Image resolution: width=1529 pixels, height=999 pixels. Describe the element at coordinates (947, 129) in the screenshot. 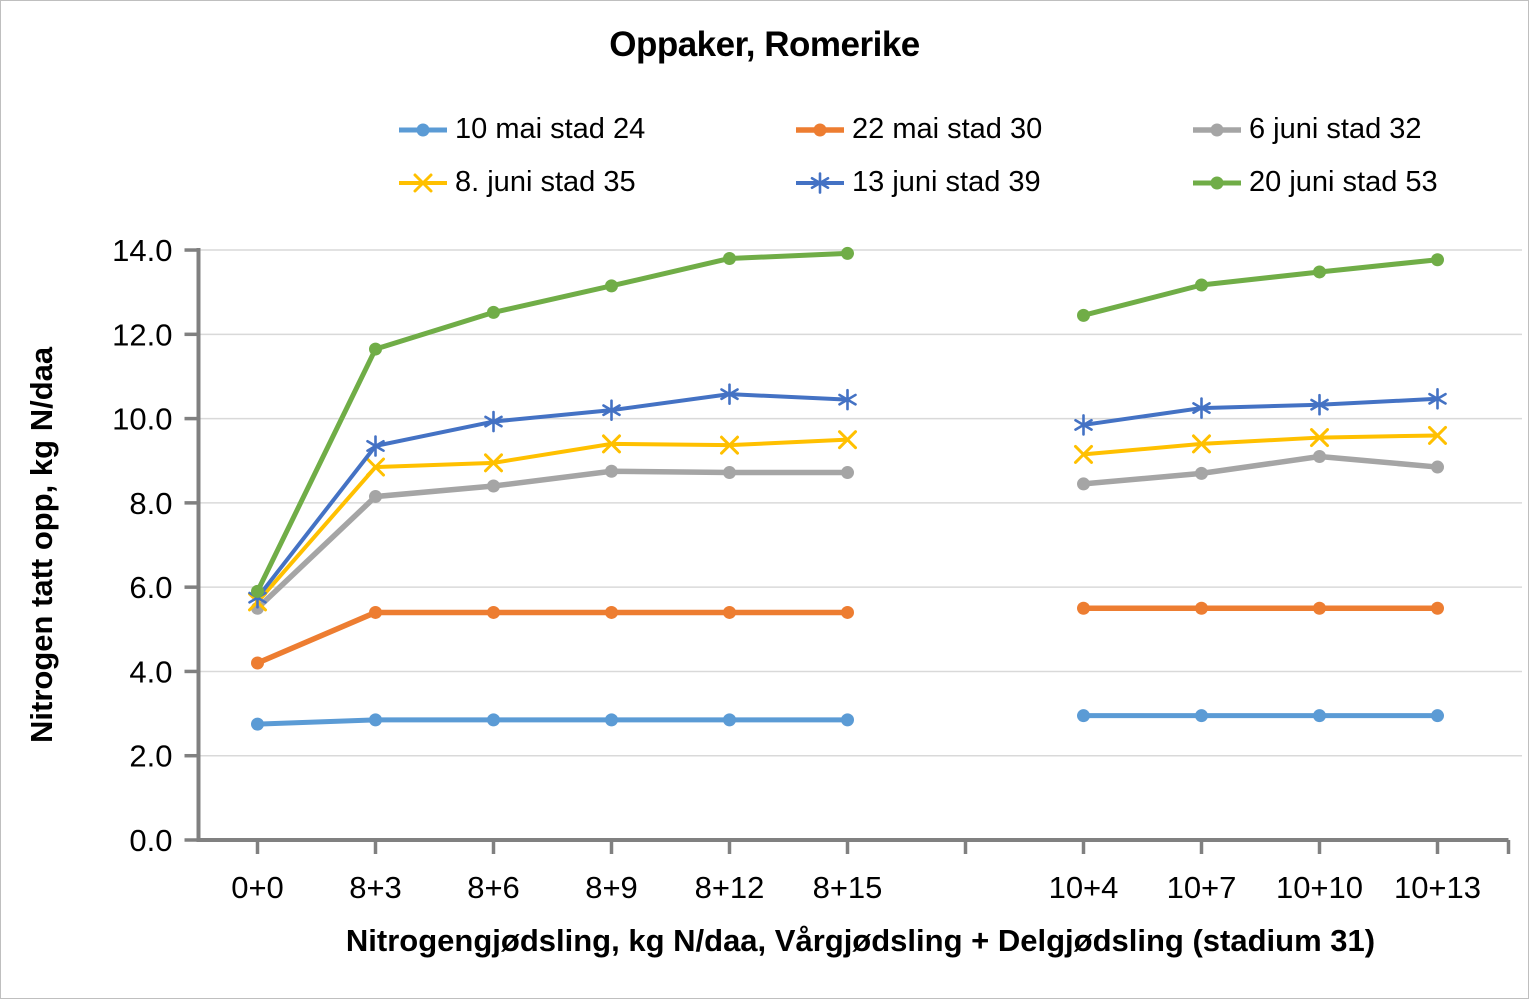

I see `legend-label: 22 mai stad 30` at that location.